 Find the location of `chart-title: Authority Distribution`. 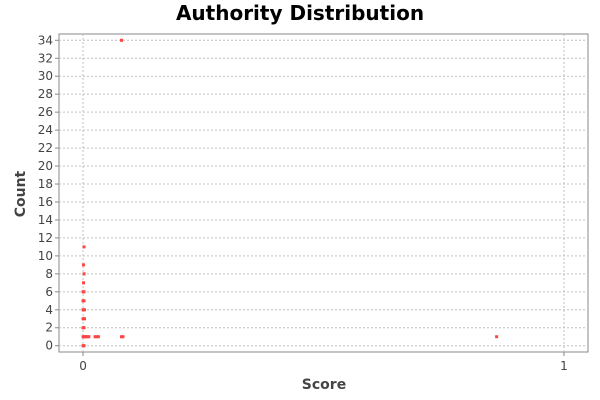

chart-title: Authority Distribution is located at coordinates (300, 13).